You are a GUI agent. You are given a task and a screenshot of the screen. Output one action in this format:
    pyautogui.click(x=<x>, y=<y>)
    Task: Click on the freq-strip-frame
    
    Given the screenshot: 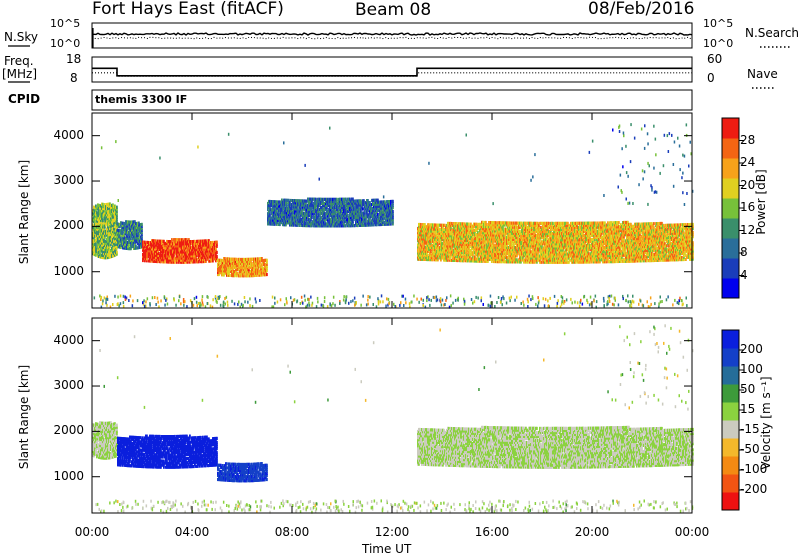 What is the action you would take?
    pyautogui.click(x=392, y=69)
    